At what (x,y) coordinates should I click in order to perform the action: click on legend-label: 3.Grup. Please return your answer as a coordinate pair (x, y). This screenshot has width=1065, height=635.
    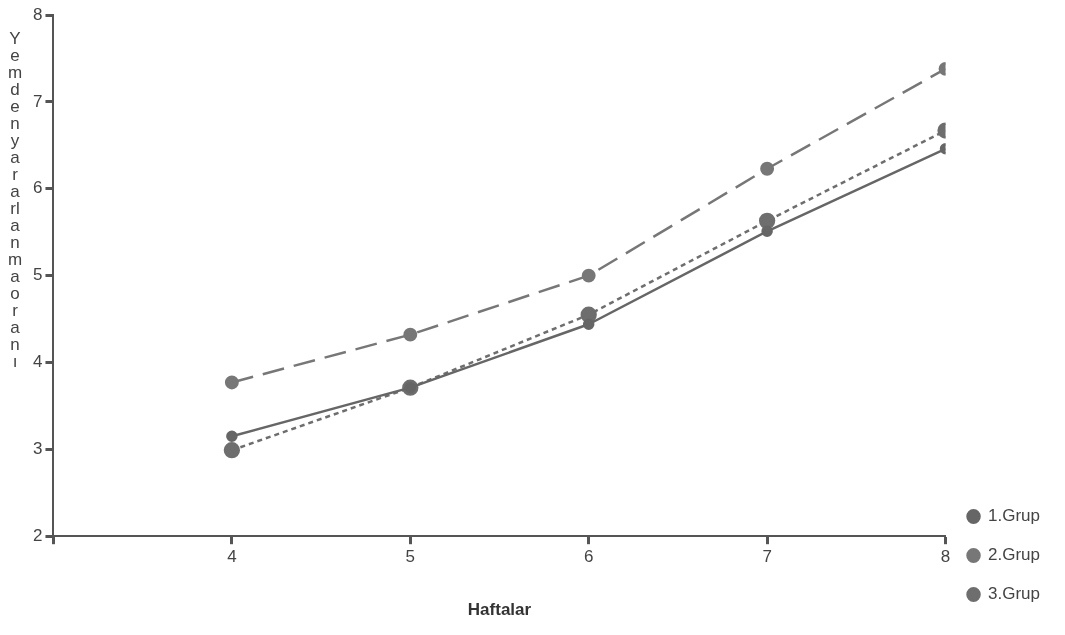
    Looking at the image, I should click on (1014, 594).